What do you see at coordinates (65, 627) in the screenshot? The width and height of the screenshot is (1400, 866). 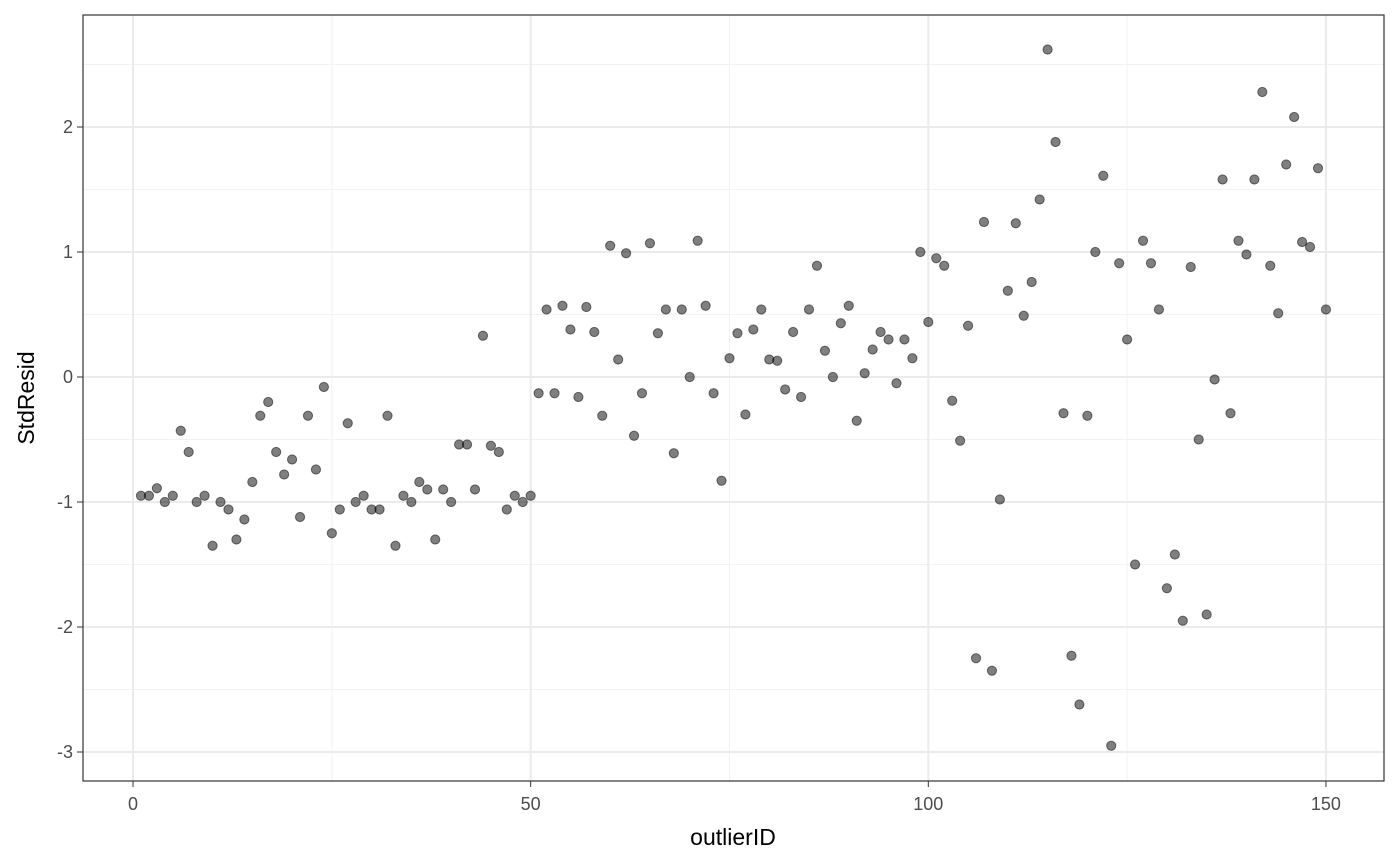 I see `y-tick-label: -2` at bounding box center [65, 627].